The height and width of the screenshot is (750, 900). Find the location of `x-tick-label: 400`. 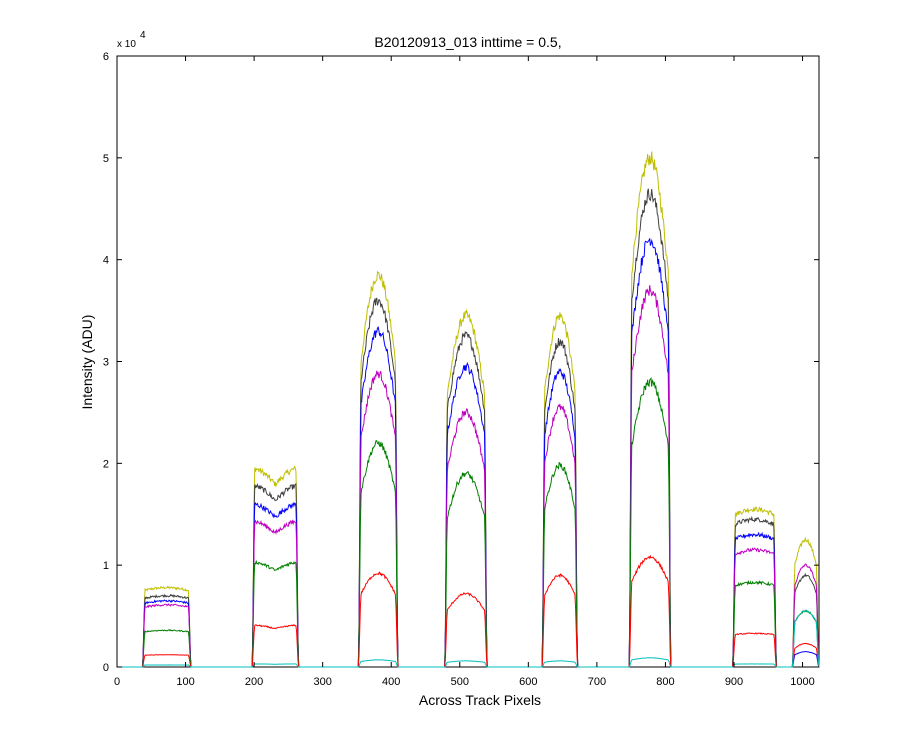

x-tick-label: 400 is located at coordinates (391, 682).